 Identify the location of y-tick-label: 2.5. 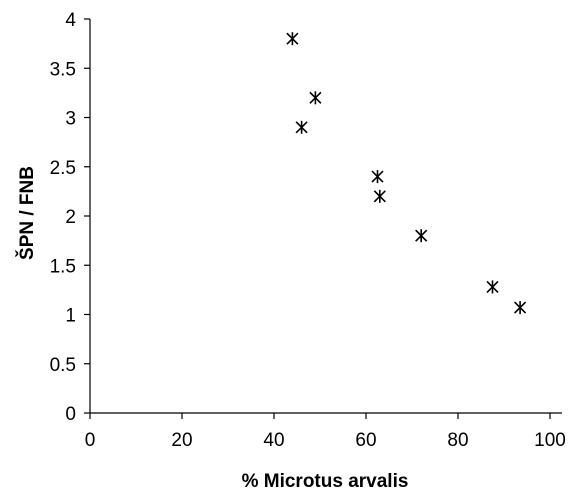
(63, 168).